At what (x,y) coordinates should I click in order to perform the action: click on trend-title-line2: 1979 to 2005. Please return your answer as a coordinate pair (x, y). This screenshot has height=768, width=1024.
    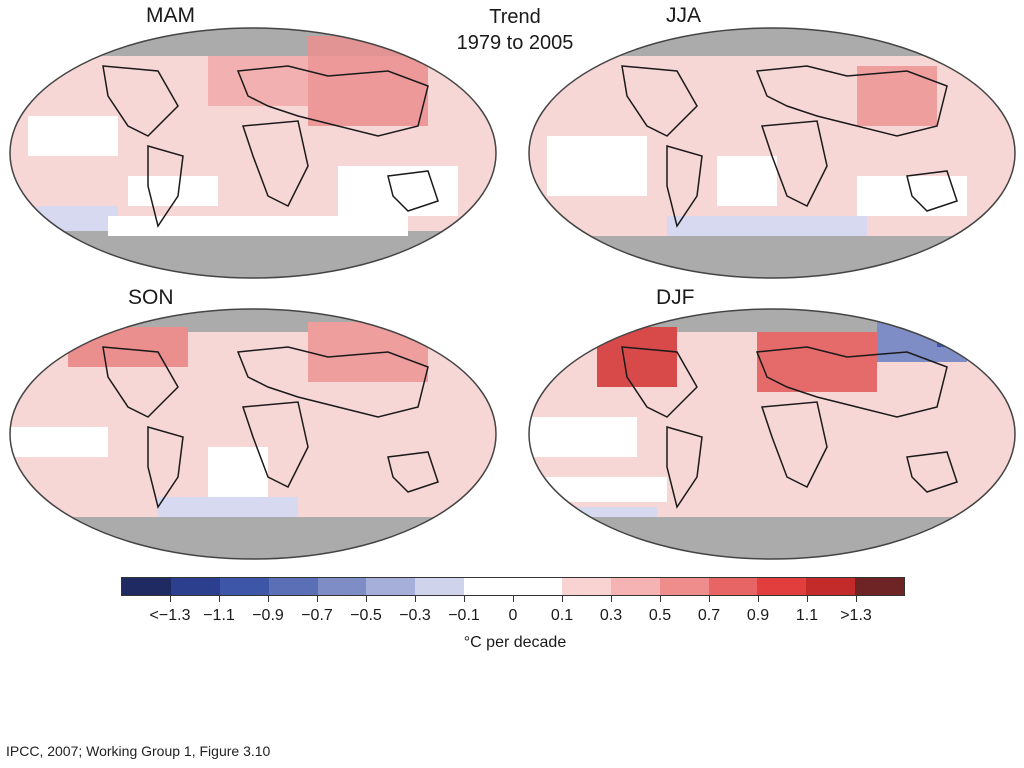
    Looking at the image, I should click on (515, 43).